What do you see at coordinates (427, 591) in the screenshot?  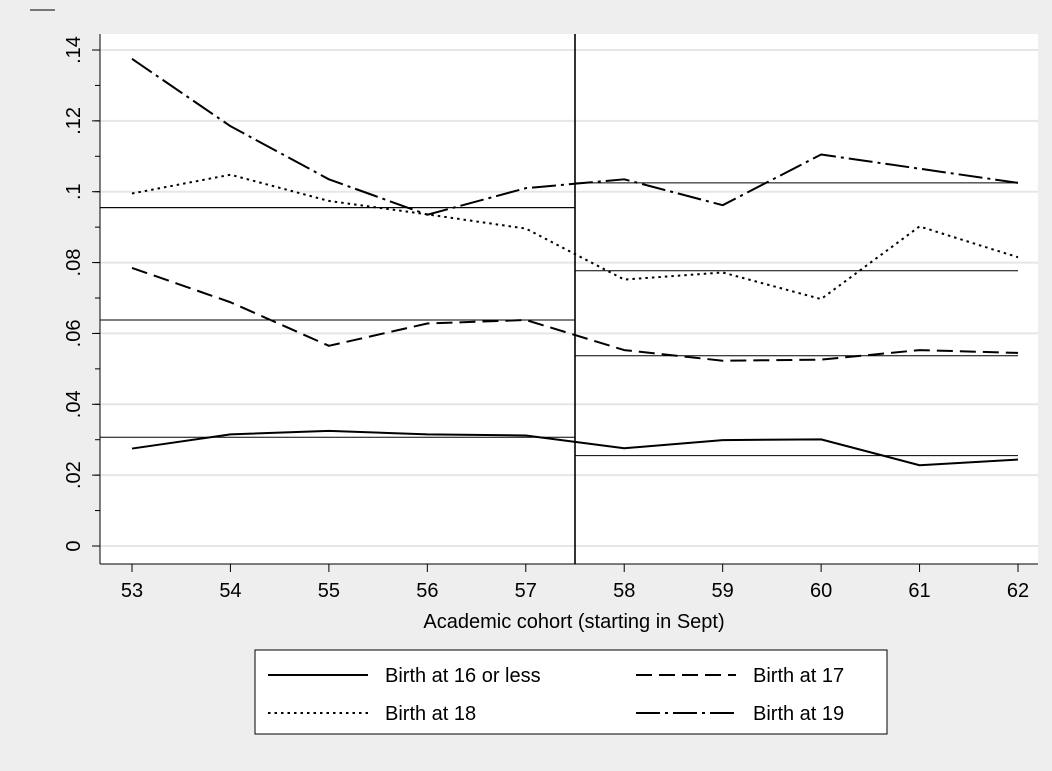 I see `x-tick-label: 56` at bounding box center [427, 591].